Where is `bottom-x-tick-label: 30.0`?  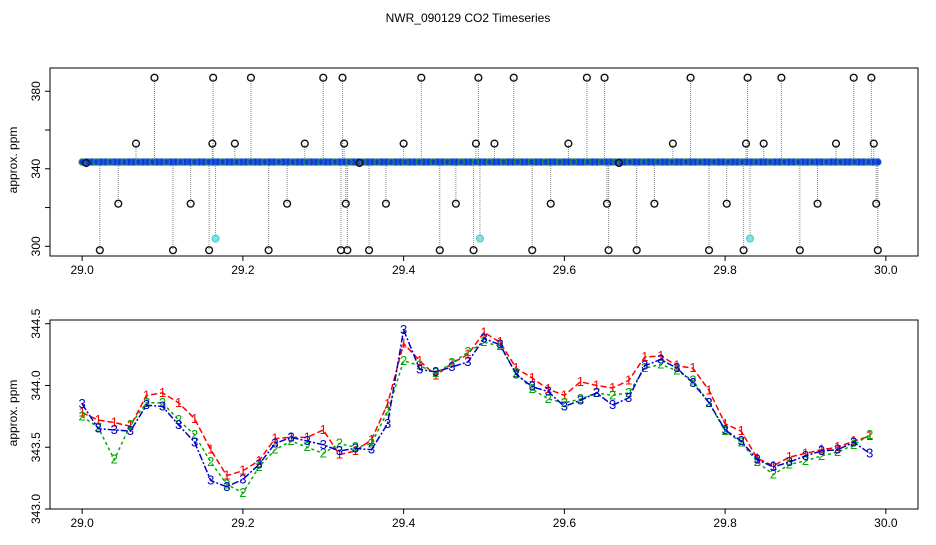 bottom-x-tick-label: 30.0 is located at coordinates (886, 523).